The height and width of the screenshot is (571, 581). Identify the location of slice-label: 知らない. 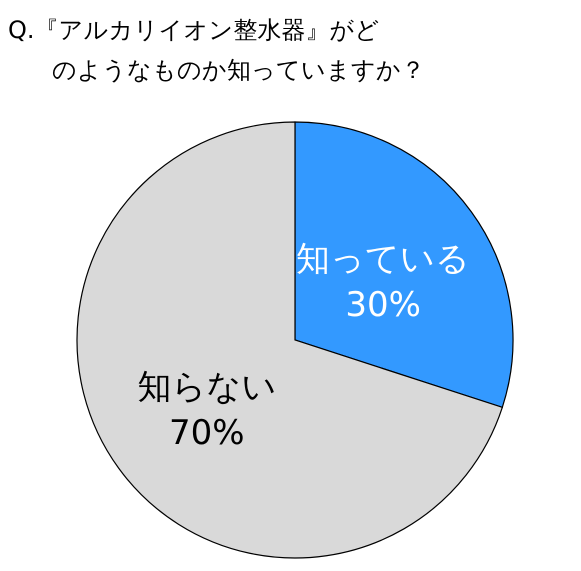
(206, 387).